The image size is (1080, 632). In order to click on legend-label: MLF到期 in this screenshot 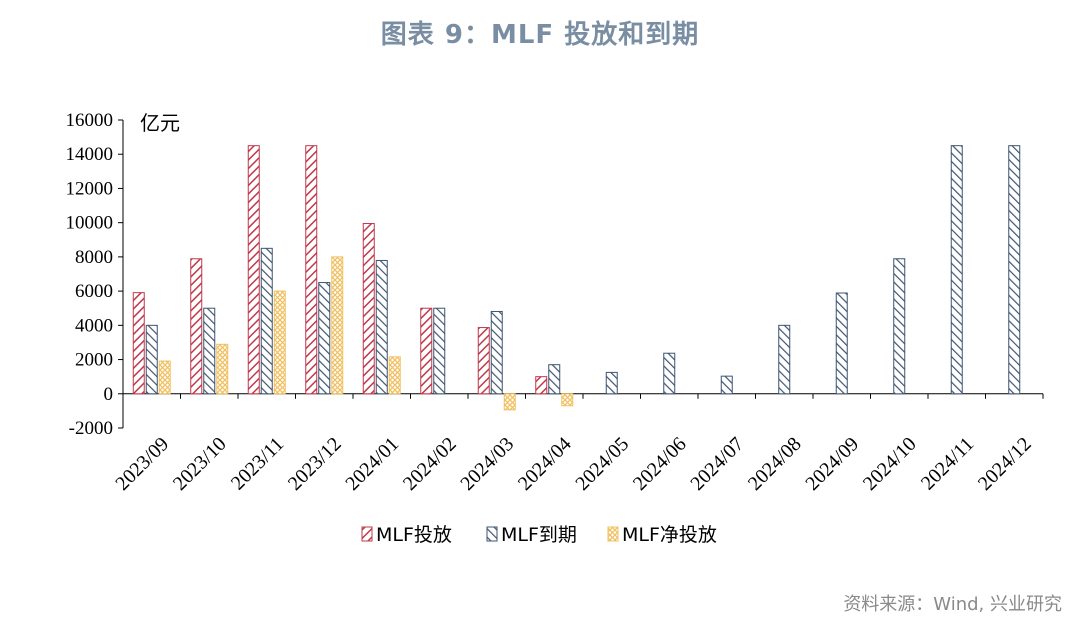, I will do `click(539, 535)`.